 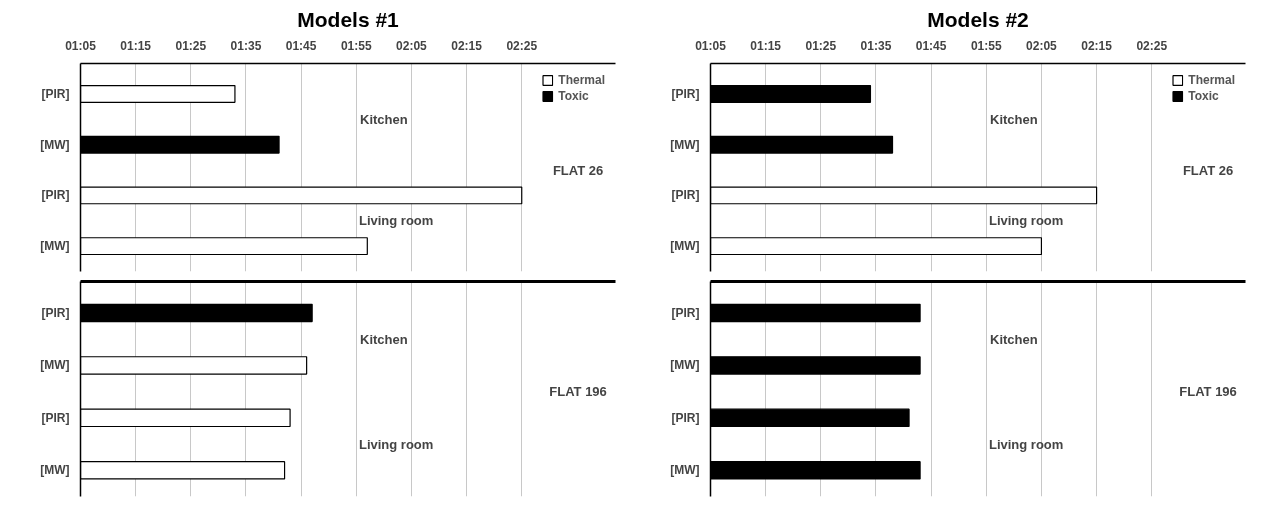 I want to click on chart-title: Models #1, so click(x=348, y=19).